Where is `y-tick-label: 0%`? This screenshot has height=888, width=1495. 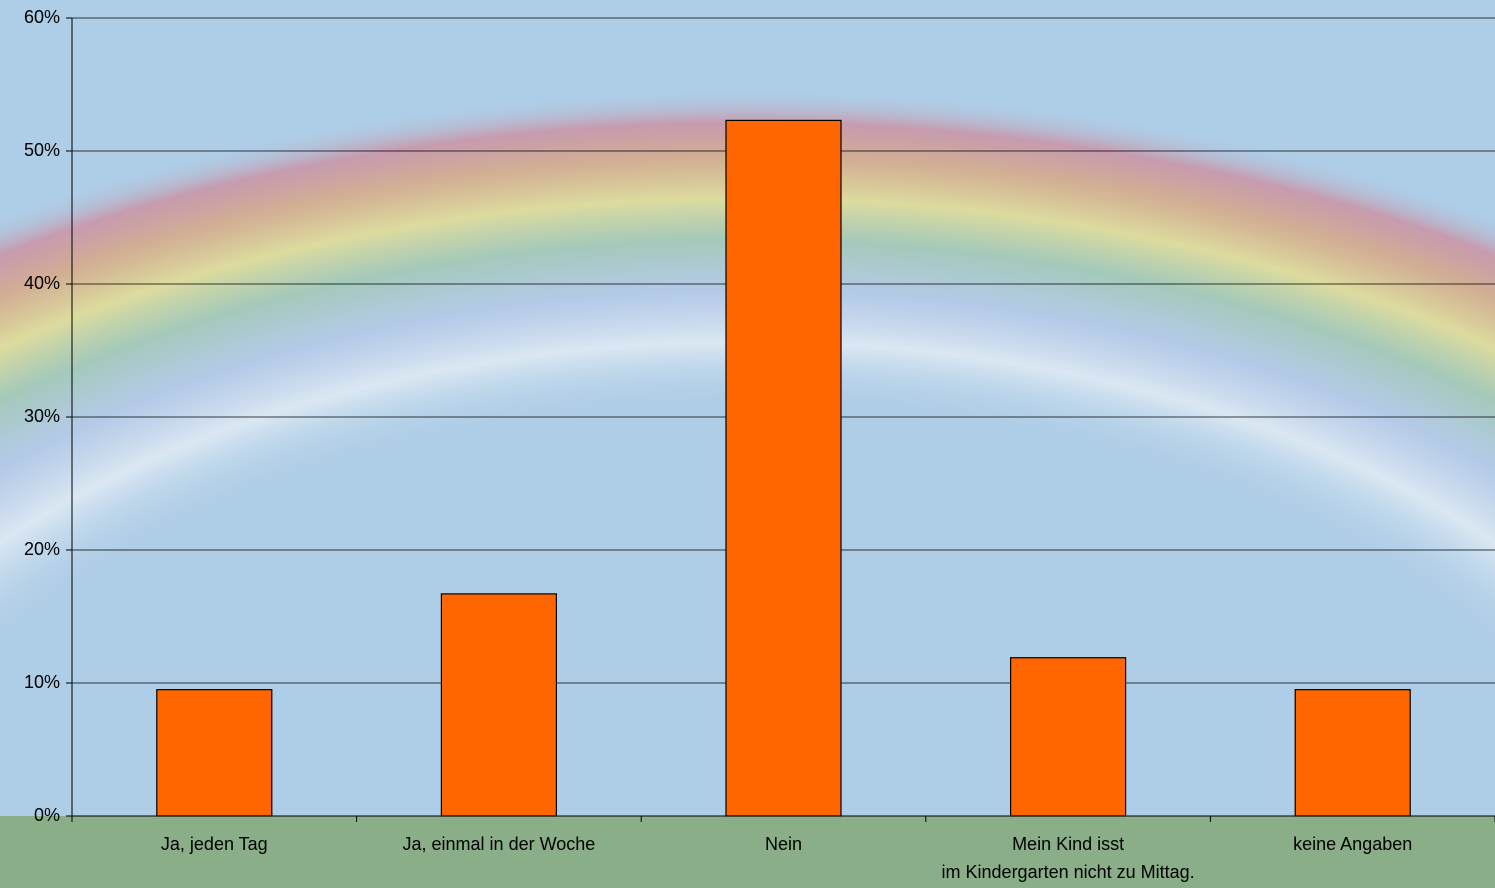
y-tick-label: 0% is located at coordinates (47, 815).